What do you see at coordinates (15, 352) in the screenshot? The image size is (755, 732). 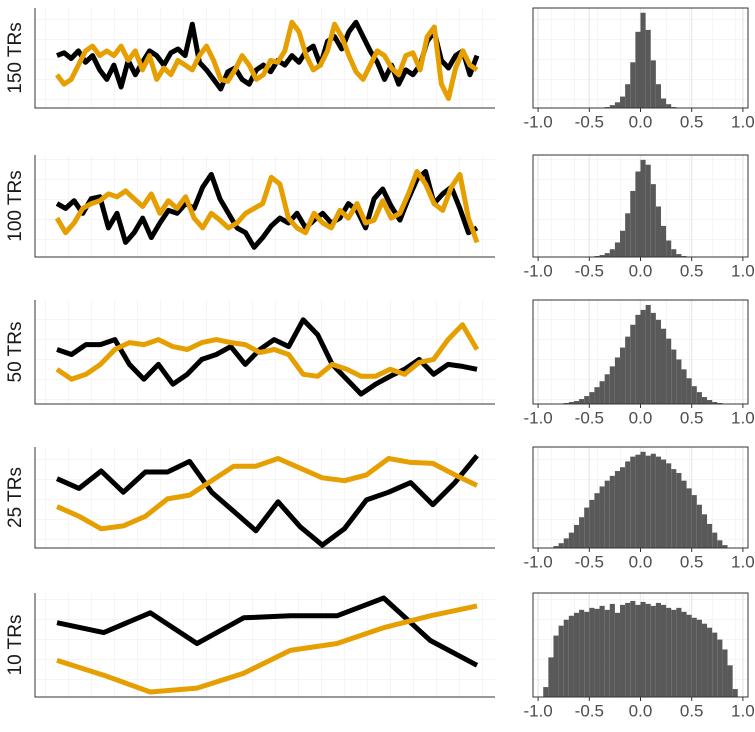 I see `y-axis-title: 50 TRs` at bounding box center [15, 352].